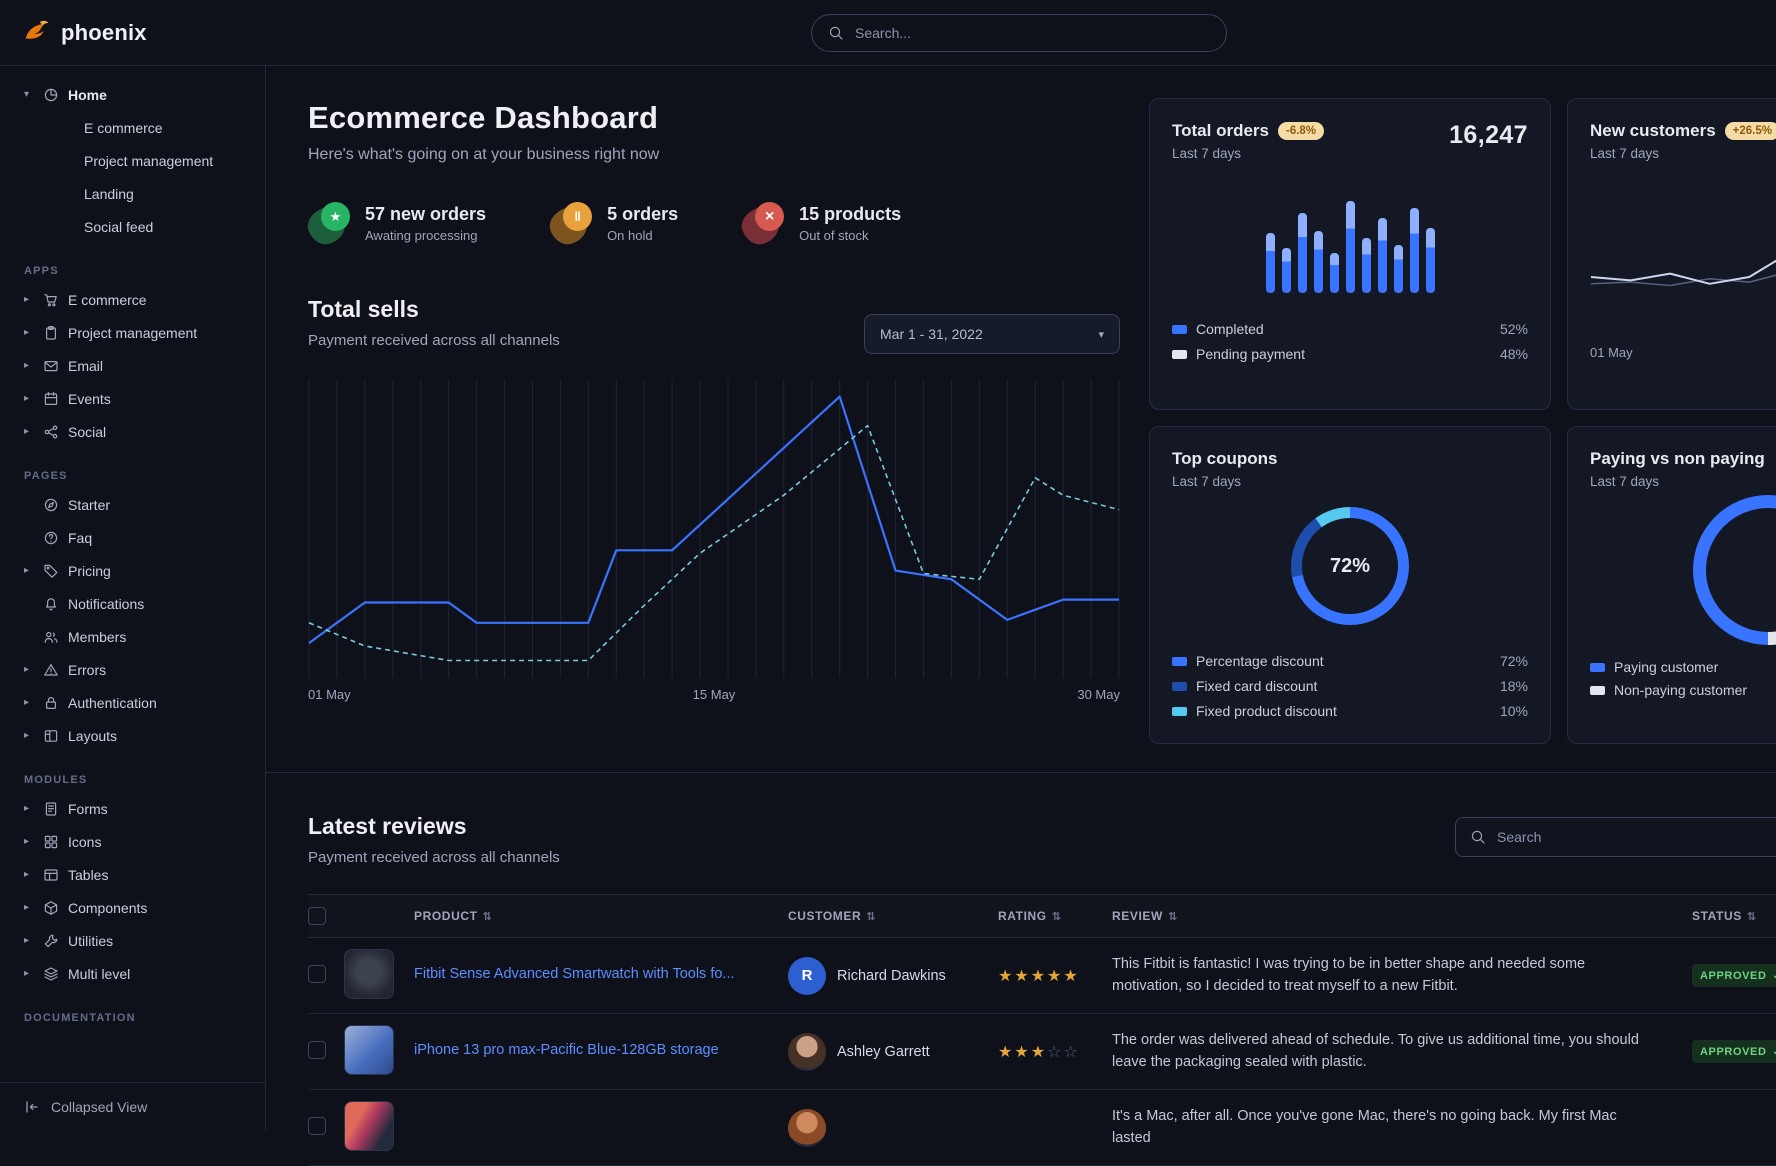 This screenshot has width=1776, height=1166. What do you see at coordinates (132, 398) in the screenshot?
I see `sidebar-item-events: ▸ Events` at bounding box center [132, 398].